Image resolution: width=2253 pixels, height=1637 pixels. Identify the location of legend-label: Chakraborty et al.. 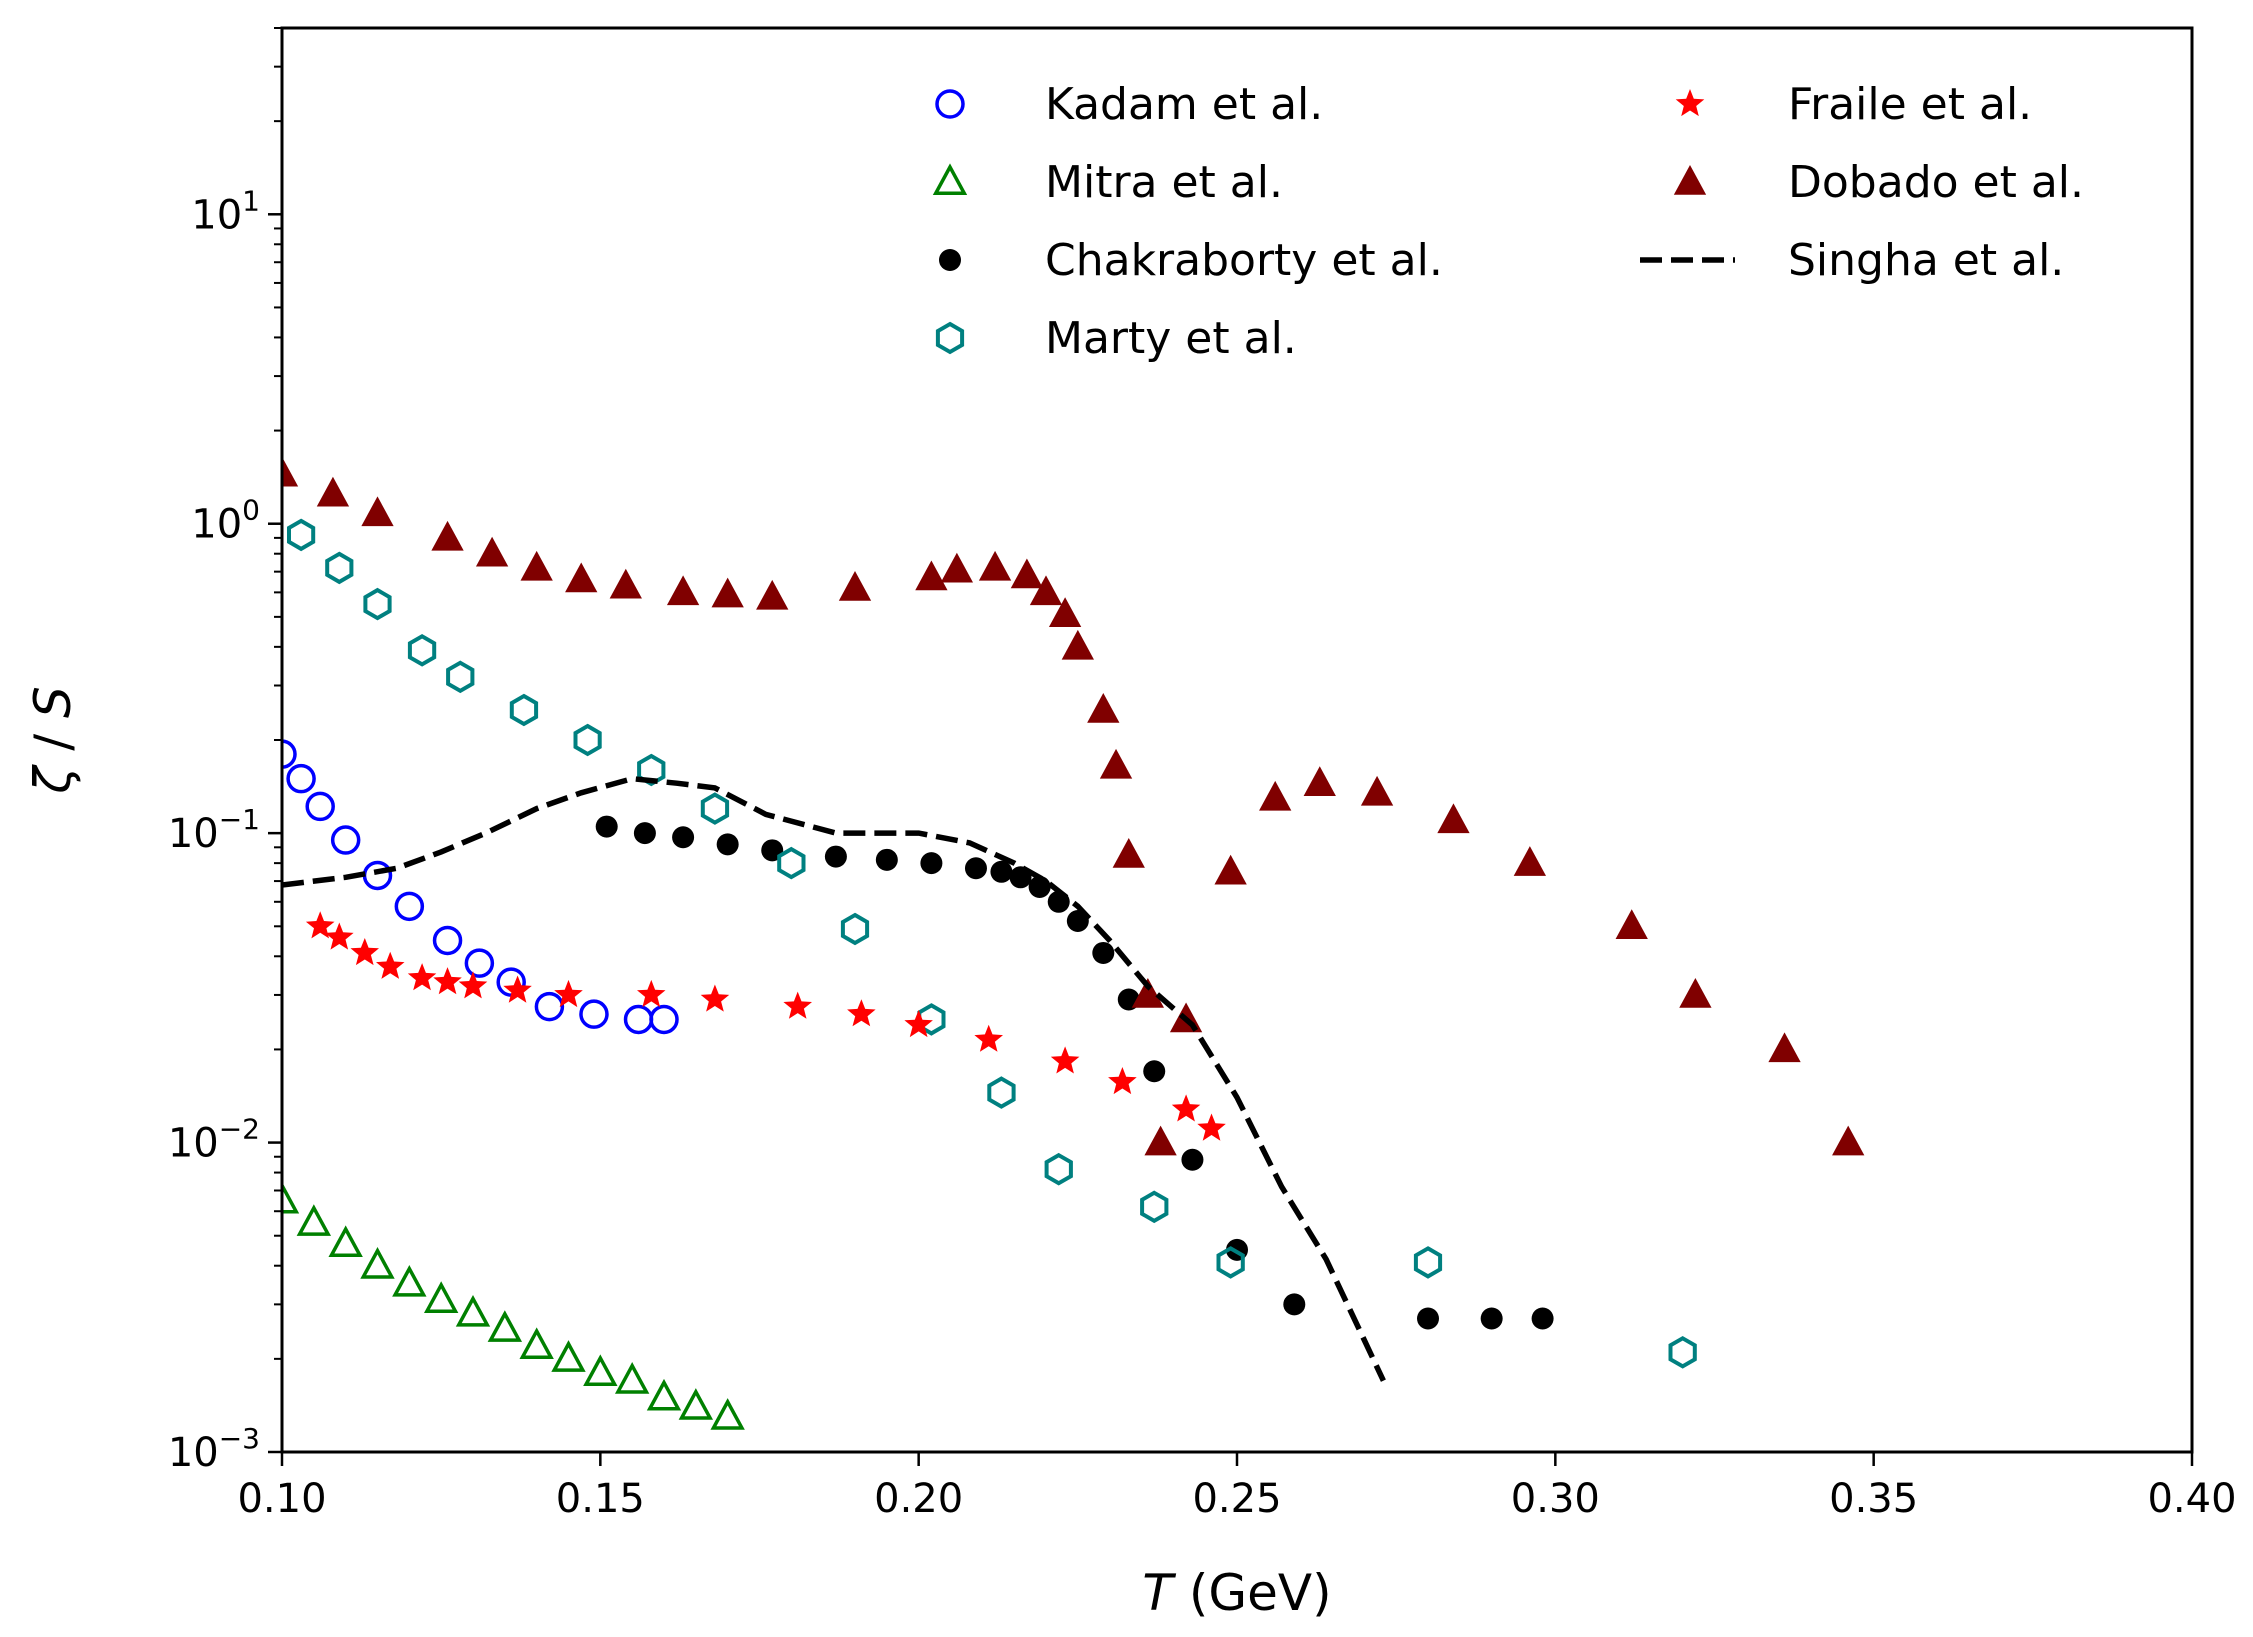
(1244, 260).